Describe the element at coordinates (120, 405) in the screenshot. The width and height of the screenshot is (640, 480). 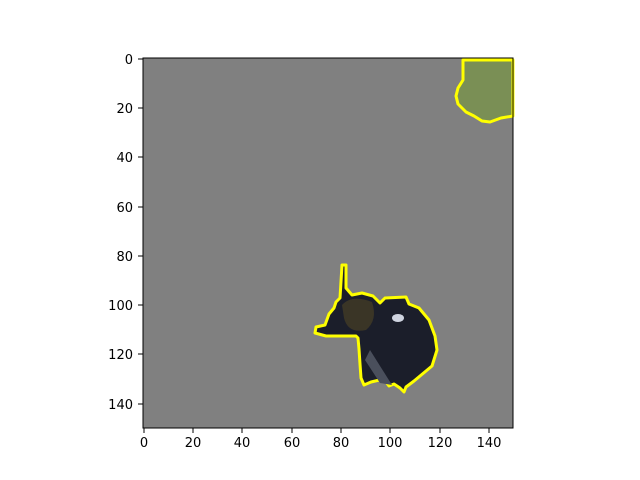
I see `y-tick-label: 140` at that location.